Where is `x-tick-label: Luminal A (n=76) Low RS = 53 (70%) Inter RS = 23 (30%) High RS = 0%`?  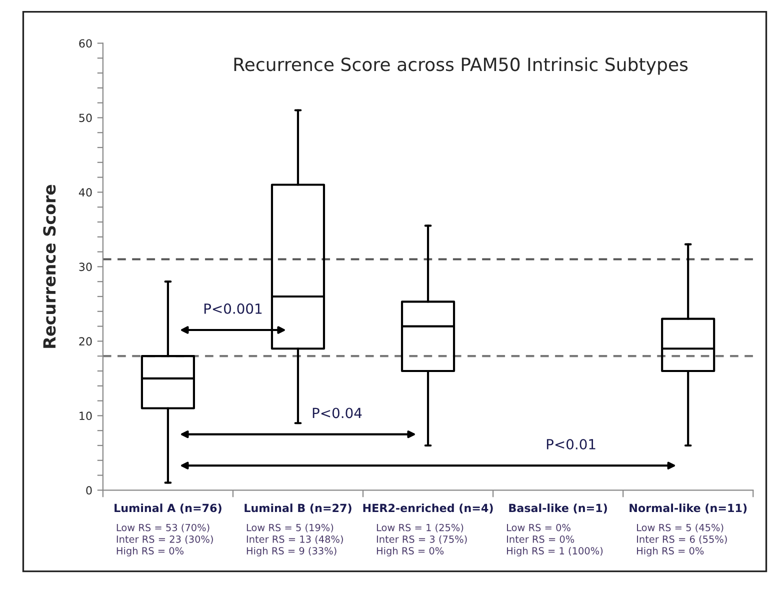
x-tick-label: Luminal A (n=76) Low RS = 53 (70%) Inter RS = 23 (30%) High RS = 0% is located at coordinates (168, 530).